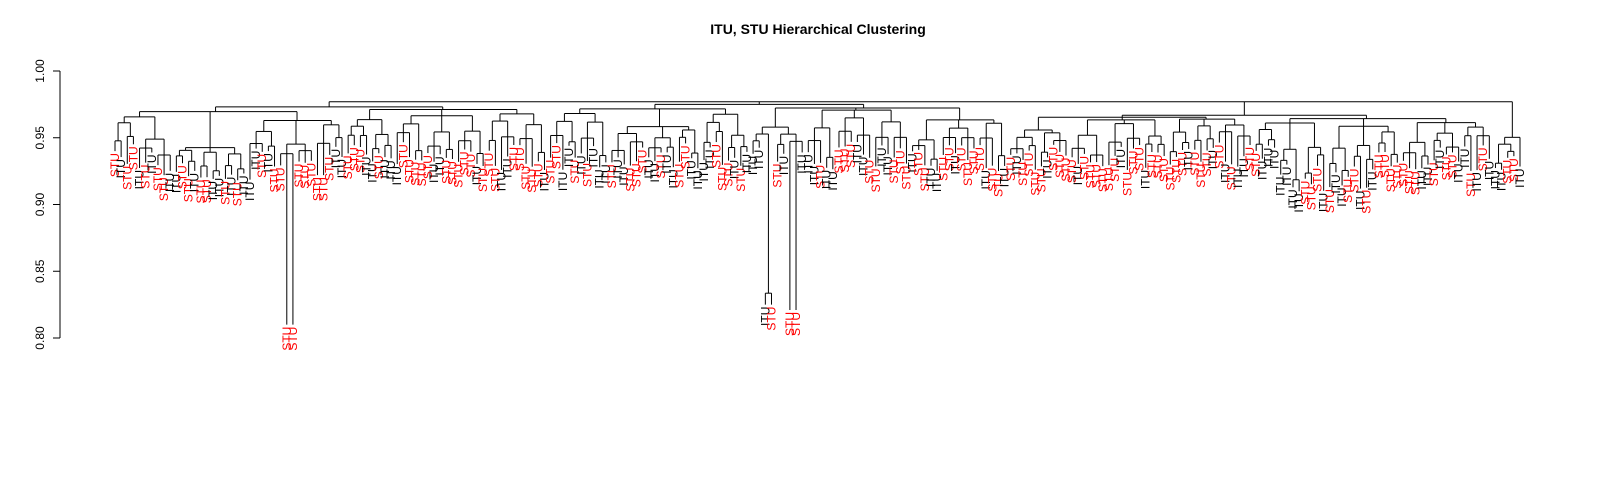  I want to click on y-axis: 0.80 0.85 0.90 0.95 1.00, so click(47, 204).